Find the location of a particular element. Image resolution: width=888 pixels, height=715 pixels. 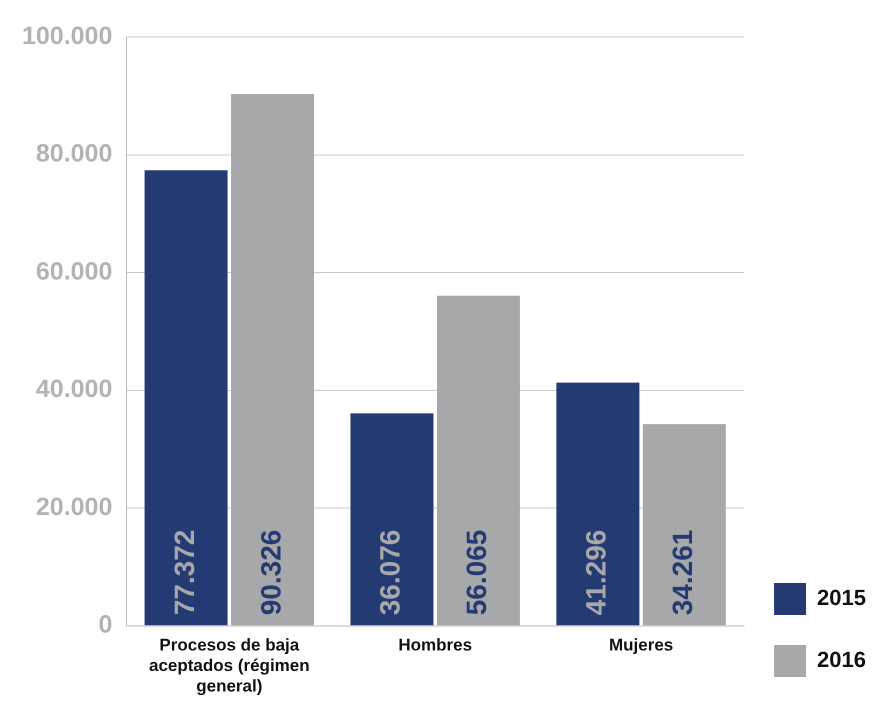

data-label: 56.065 is located at coordinates (476, 573).